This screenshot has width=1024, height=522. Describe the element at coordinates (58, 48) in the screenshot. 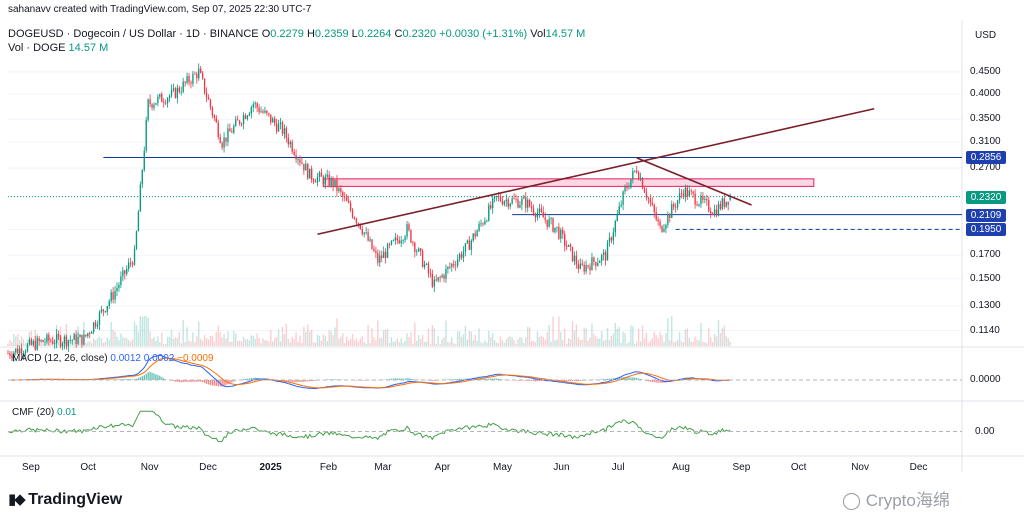

I see `volume-legend: Vol · DOGE 14.57 M` at that location.